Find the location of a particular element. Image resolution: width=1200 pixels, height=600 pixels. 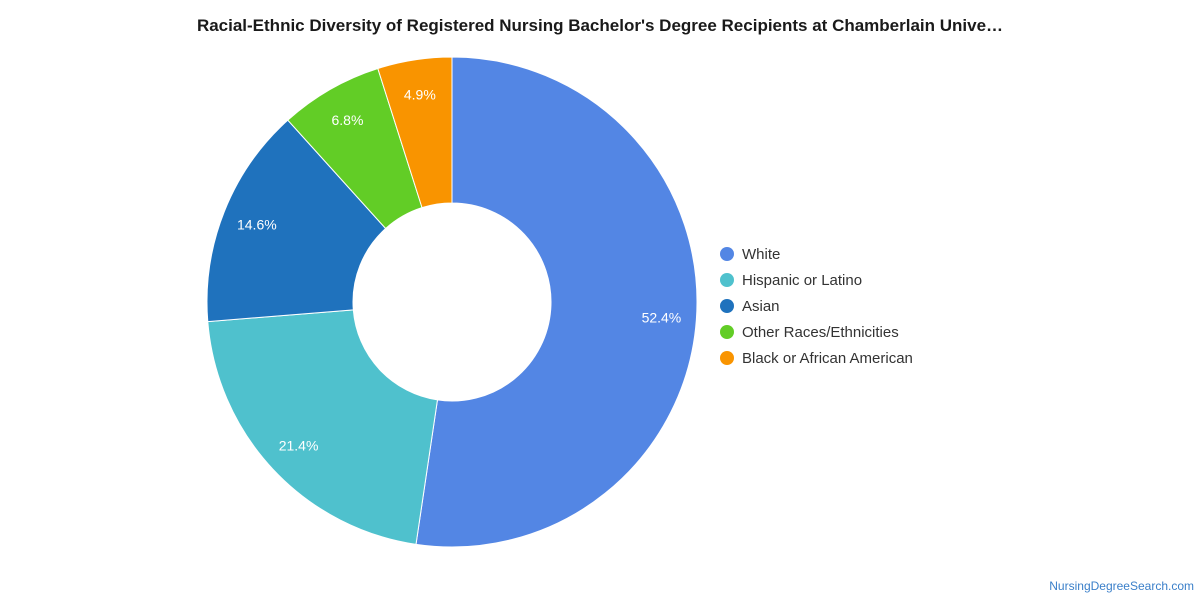

slice-label-hispanic-or-latino: 21.4% is located at coordinates (299, 445).